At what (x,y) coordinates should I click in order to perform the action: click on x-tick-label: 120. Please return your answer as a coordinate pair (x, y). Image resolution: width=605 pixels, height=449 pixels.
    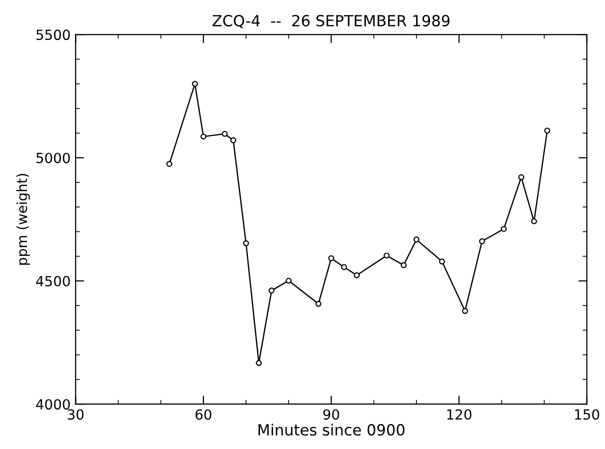
    Looking at the image, I should click on (459, 414).